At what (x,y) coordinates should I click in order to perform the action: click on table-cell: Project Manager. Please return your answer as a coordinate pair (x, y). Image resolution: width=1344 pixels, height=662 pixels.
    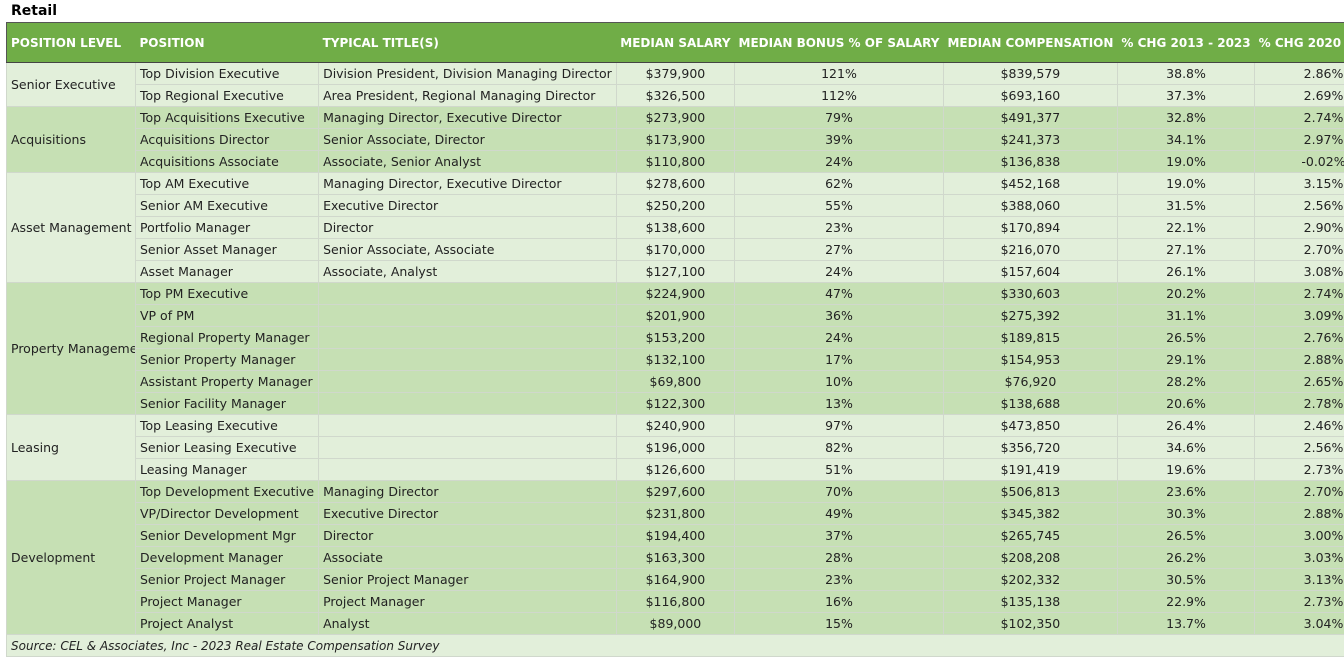
    Looking at the image, I should click on (467, 601).